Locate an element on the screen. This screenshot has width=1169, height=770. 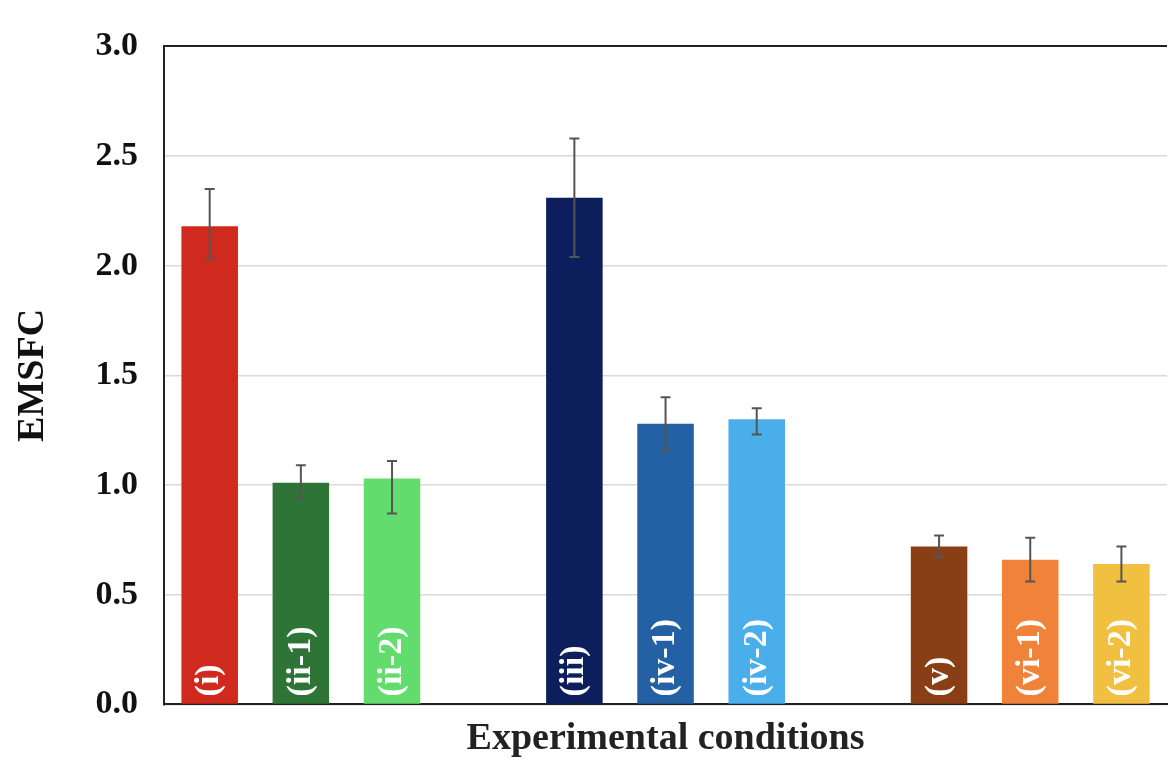
x-axis-title: Experimental conditions is located at coordinates (665, 736).